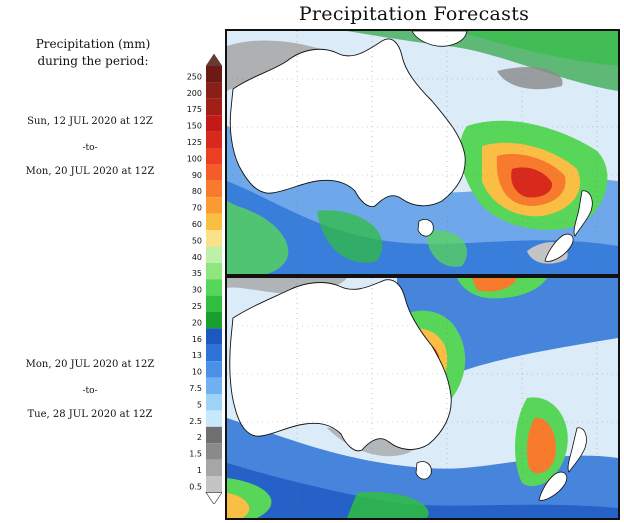 The height and width of the screenshot is (523, 624). I want to click on scale-label: 150, so click(194, 126).